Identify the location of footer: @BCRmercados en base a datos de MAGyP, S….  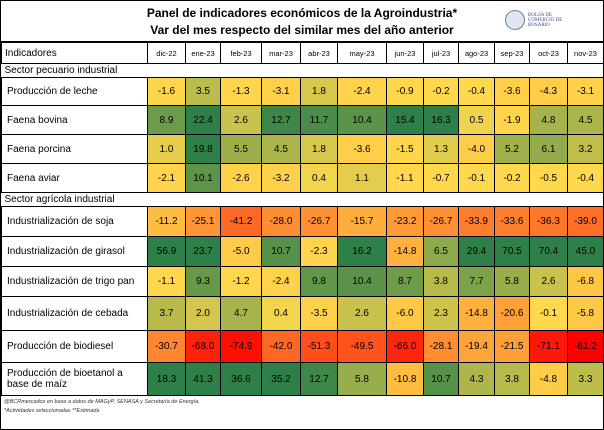
(302, 407).